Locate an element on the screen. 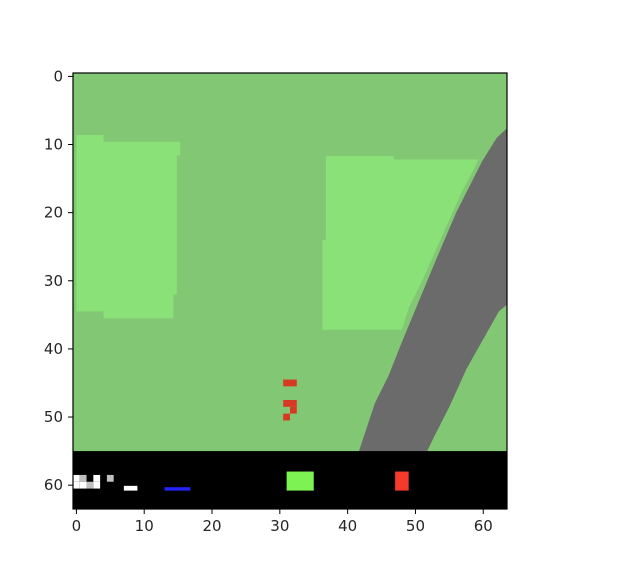  steering-bar is located at coordinates (402, 481).